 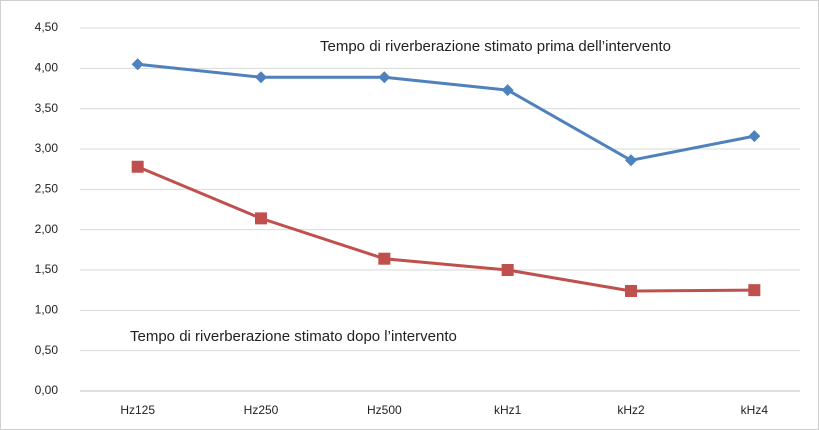 What do you see at coordinates (47, 189) in the screenshot?
I see `y-tick-label: 2,50` at bounding box center [47, 189].